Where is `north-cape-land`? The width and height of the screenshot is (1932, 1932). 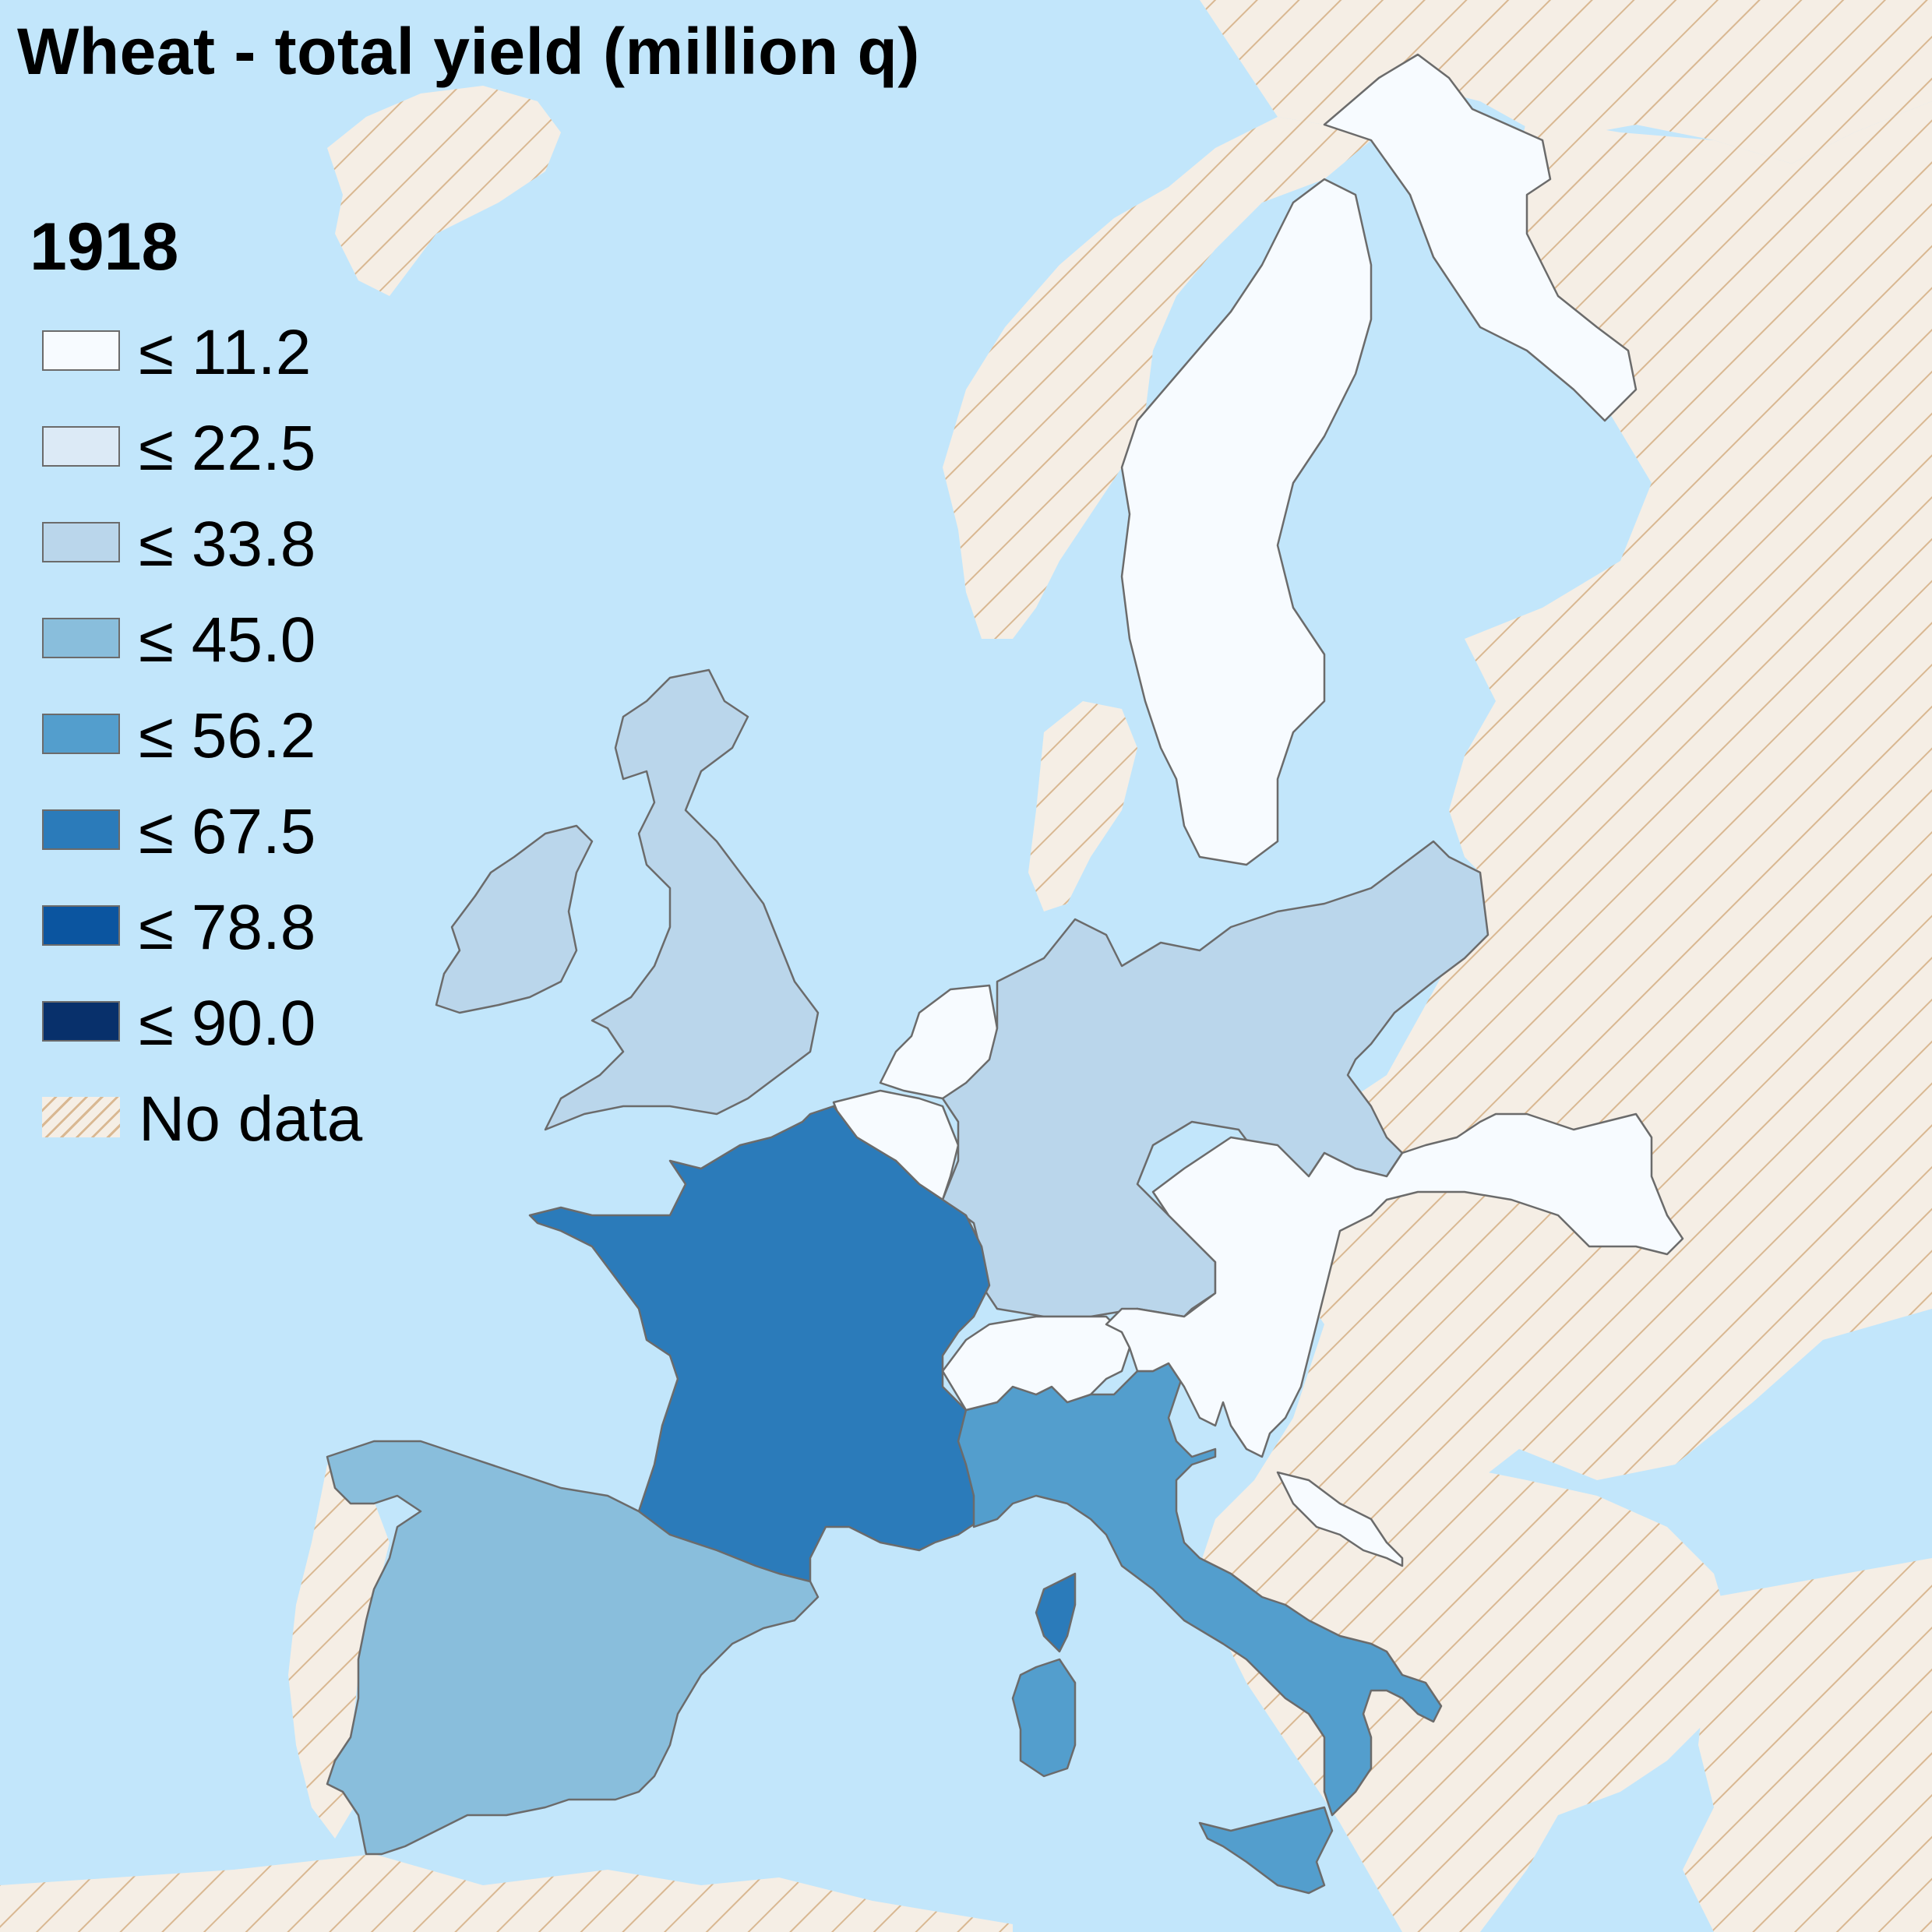
north-cape-land is located at coordinates (1566, 82).